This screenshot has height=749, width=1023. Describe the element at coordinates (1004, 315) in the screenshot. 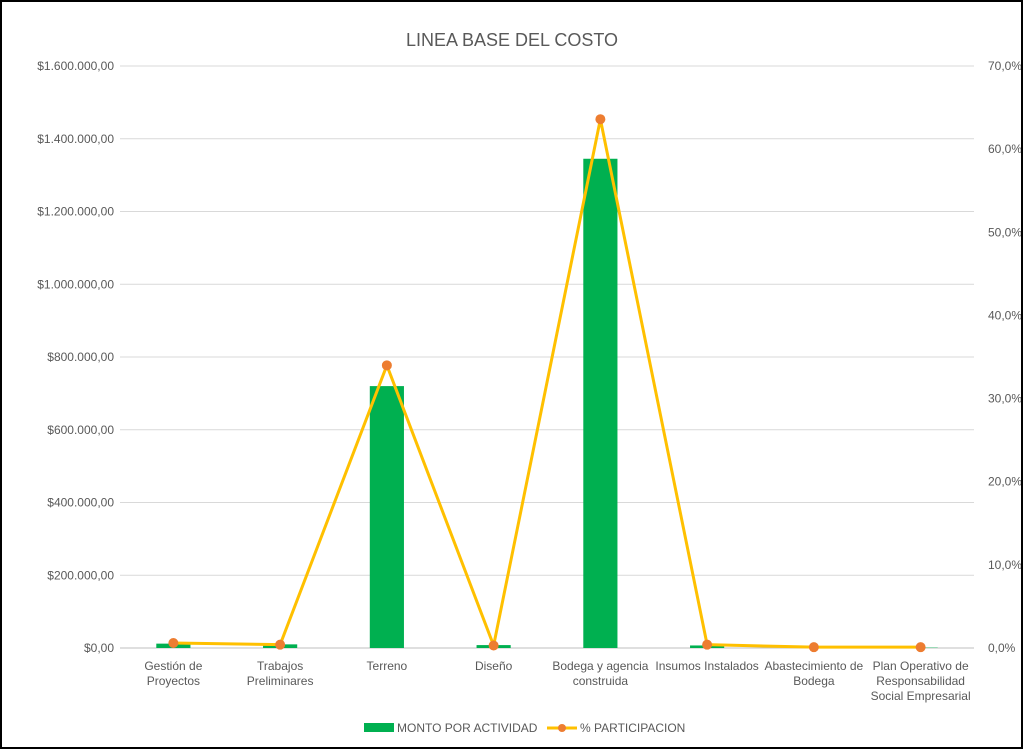

I see `y2-tick-label: 40,0%` at that location.